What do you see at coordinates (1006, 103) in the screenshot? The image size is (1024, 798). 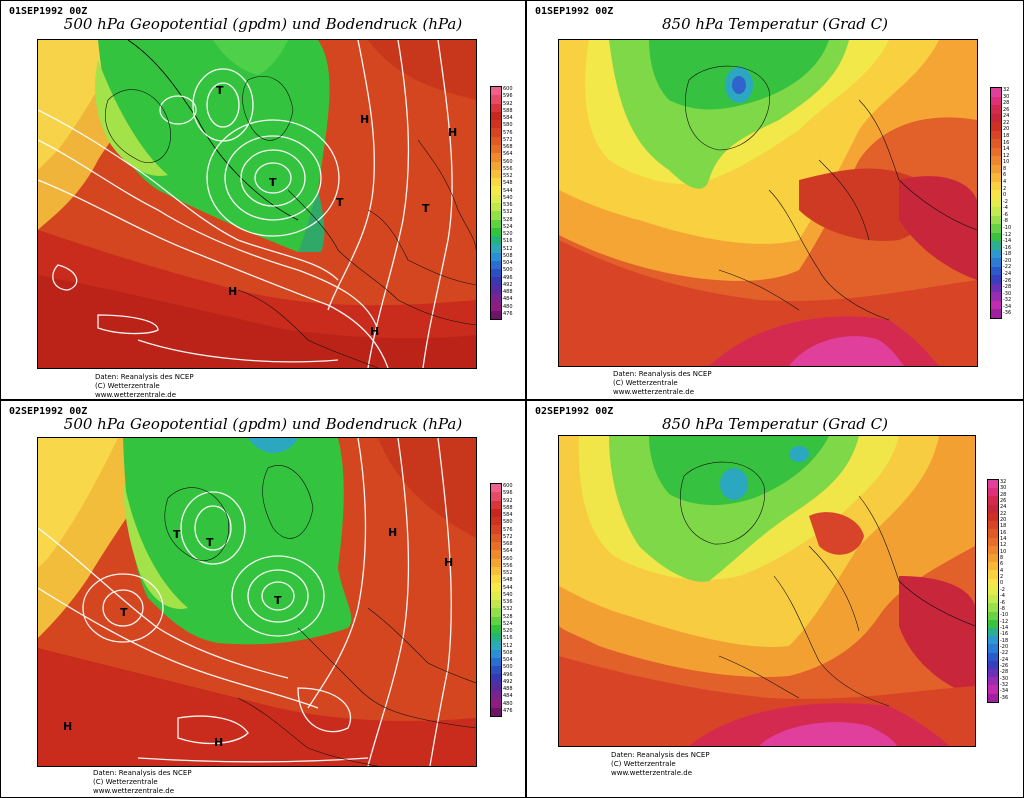 I see `color-scale-tick-label: 28` at bounding box center [1006, 103].